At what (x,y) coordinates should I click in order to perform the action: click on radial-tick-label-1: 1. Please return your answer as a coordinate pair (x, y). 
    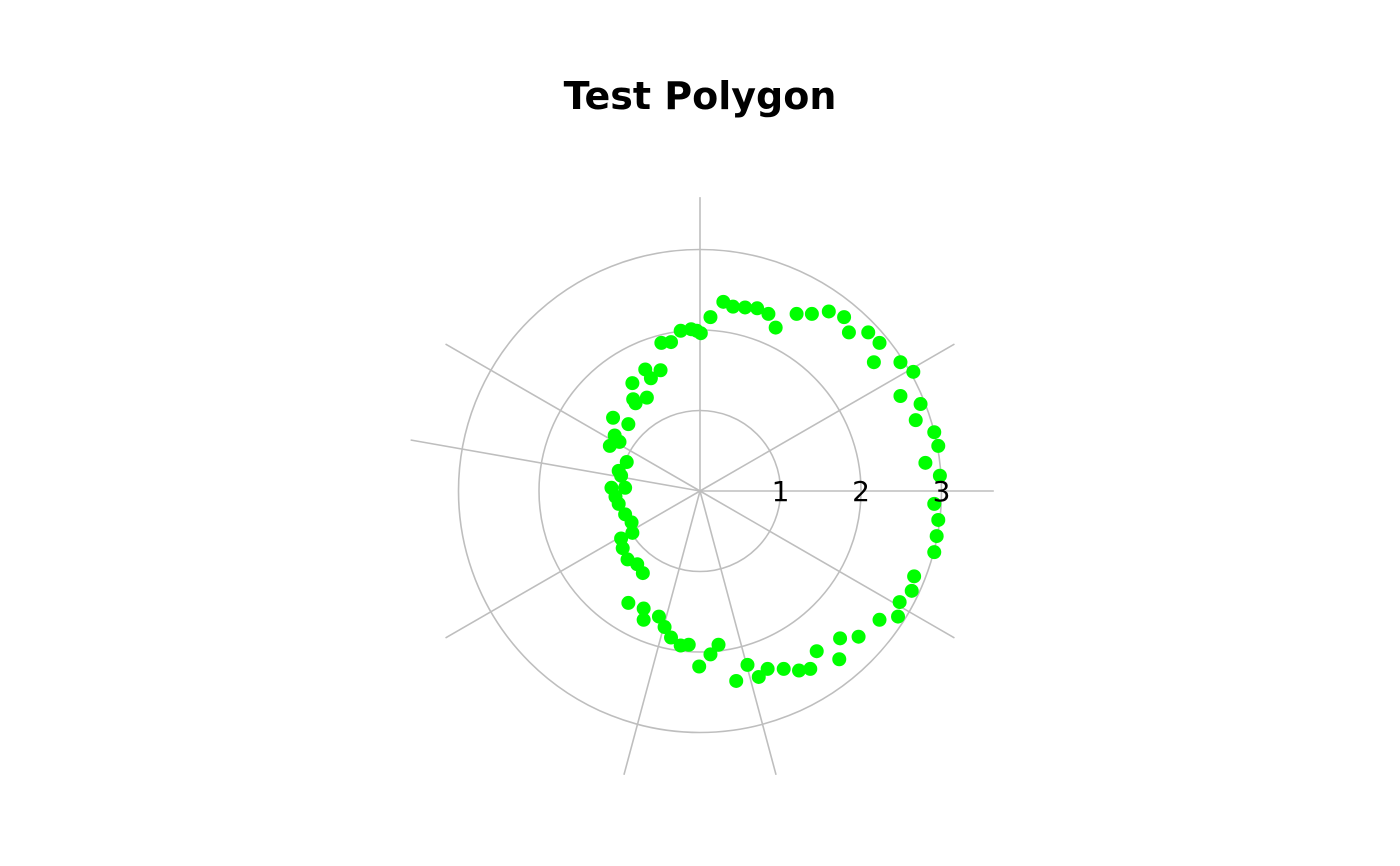
    Looking at the image, I should click on (781, 491).